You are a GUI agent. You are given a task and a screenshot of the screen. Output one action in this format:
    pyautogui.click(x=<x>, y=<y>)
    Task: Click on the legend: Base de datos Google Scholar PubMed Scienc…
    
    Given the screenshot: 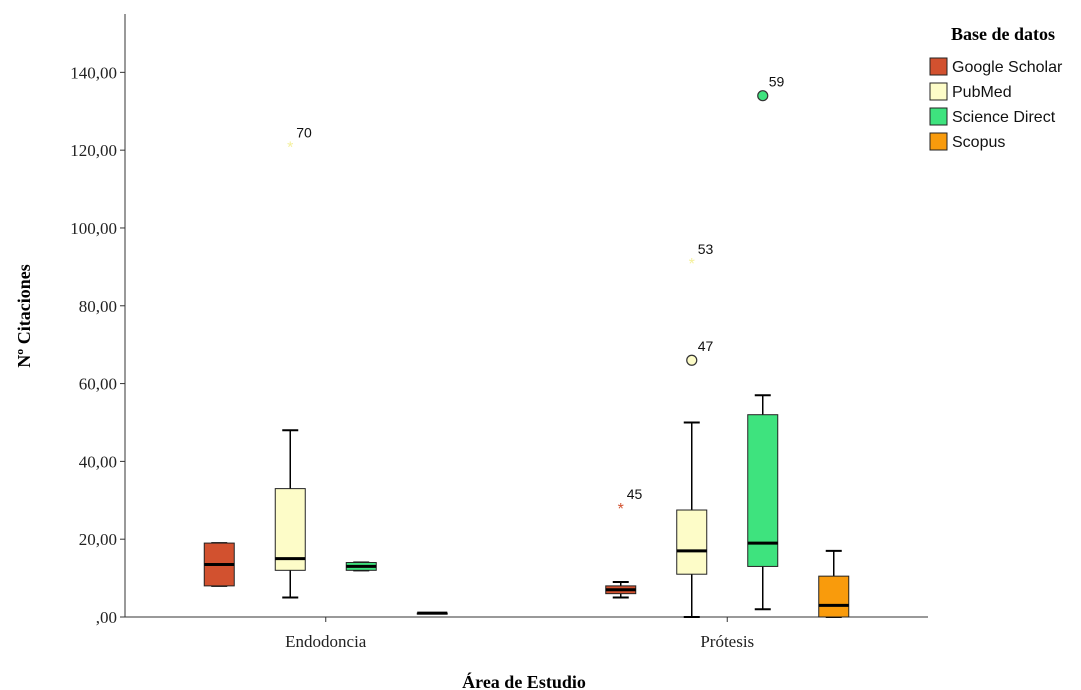 What is the action you would take?
    pyautogui.click(x=996, y=87)
    